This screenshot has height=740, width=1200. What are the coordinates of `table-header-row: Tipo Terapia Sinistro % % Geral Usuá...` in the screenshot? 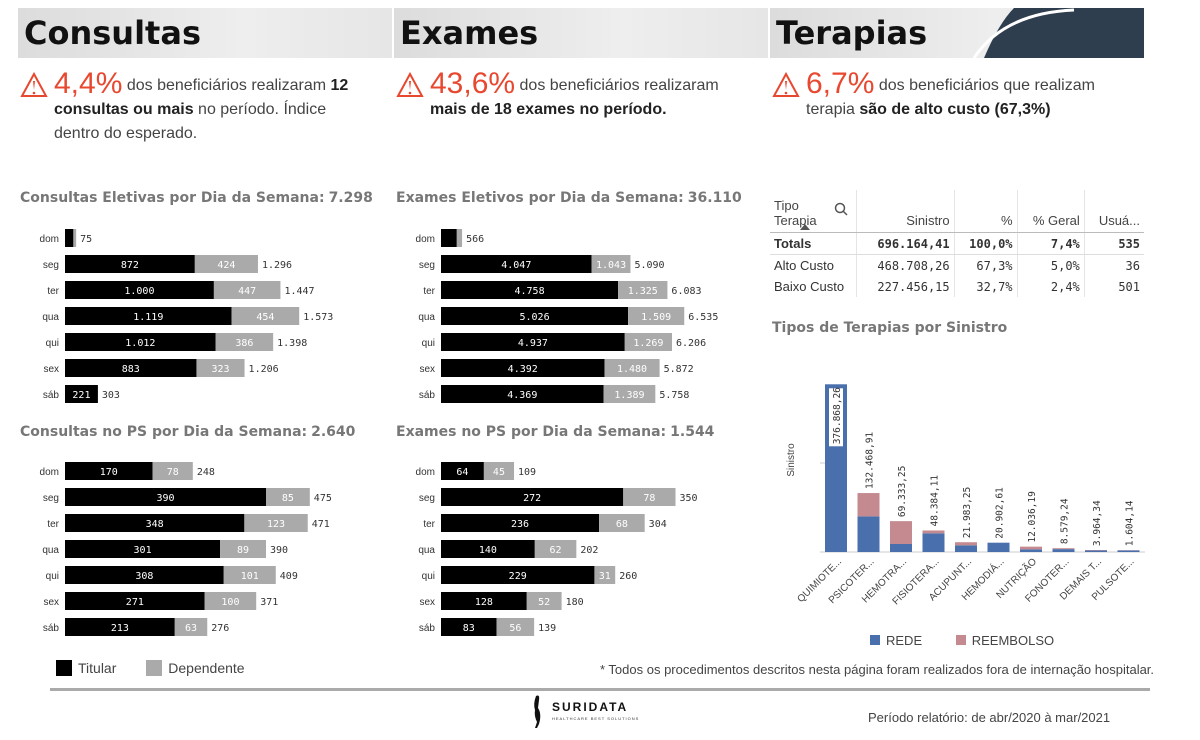 It's located at (957, 211).